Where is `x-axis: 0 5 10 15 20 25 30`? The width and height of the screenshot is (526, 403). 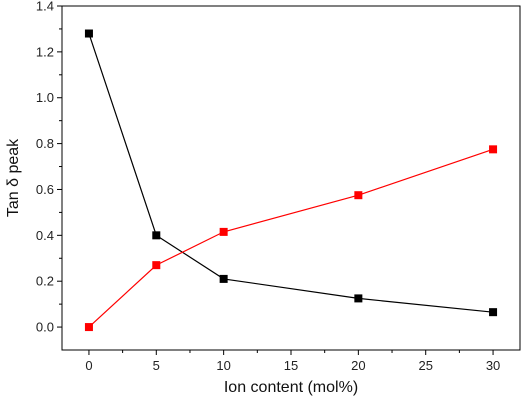
x-axis: 0 5 10 15 20 25 30 is located at coordinates (292, 361).